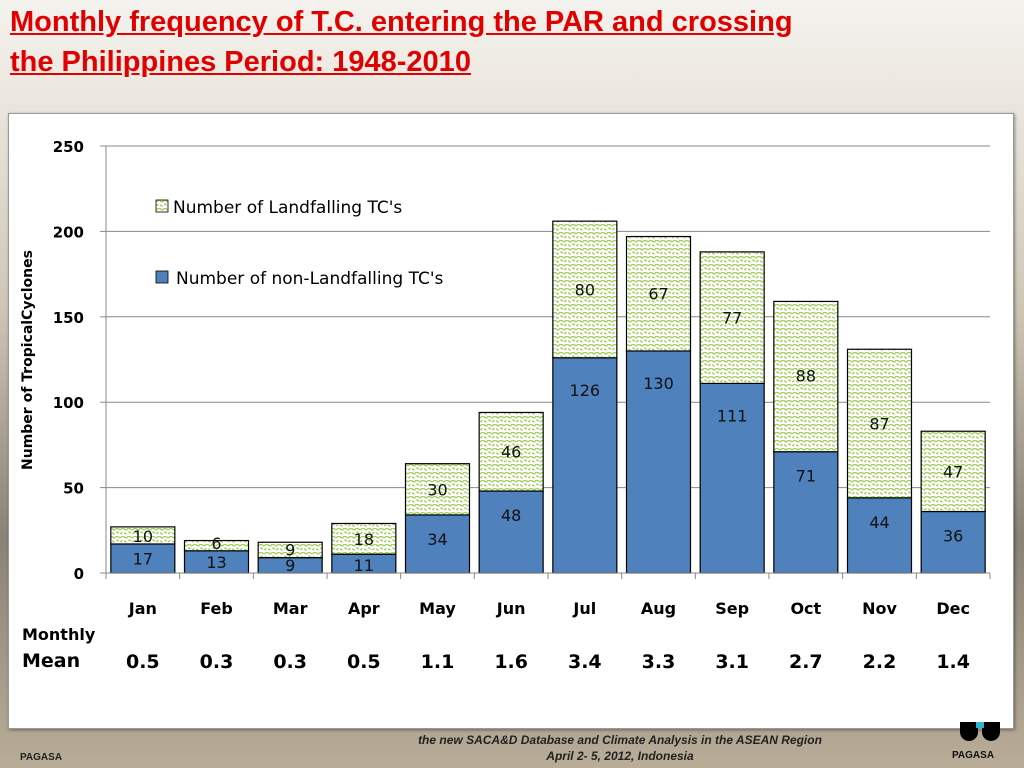  What do you see at coordinates (585, 662) in the screenshot?
I see `monthly-mean-value: 3.4` at bounding box center [585, 662].